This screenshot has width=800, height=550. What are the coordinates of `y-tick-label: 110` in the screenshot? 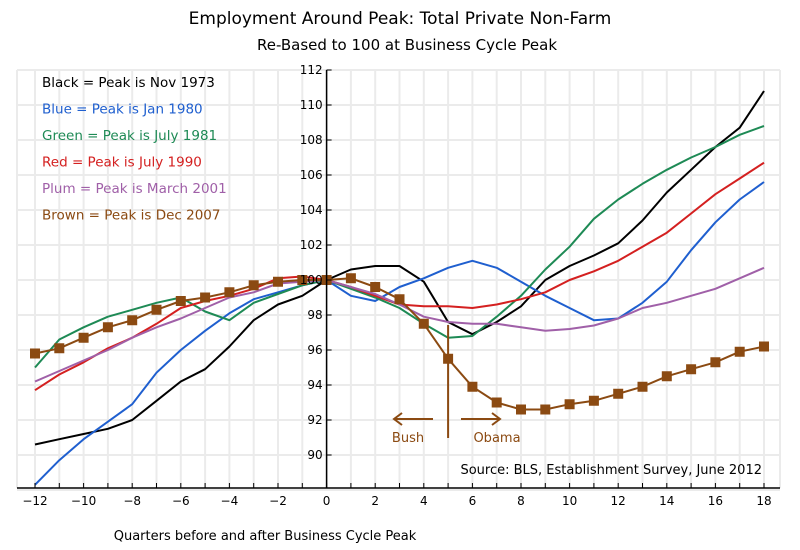 It's located at (311, 105).